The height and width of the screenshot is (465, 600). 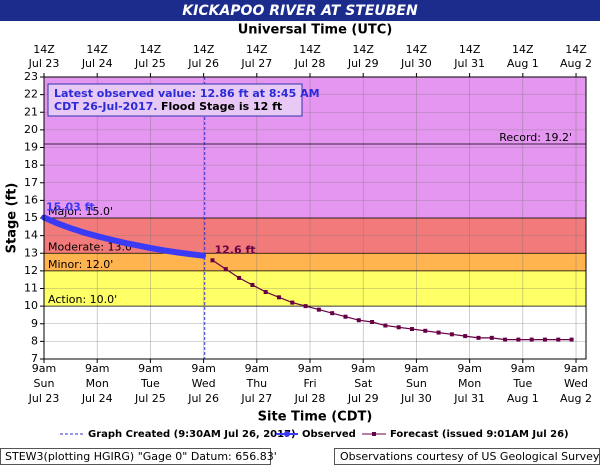 What do you see at coordinates (31, 76) in the screenshot?
I see `y-tick-label: 23` at bounding box center [31, 76].